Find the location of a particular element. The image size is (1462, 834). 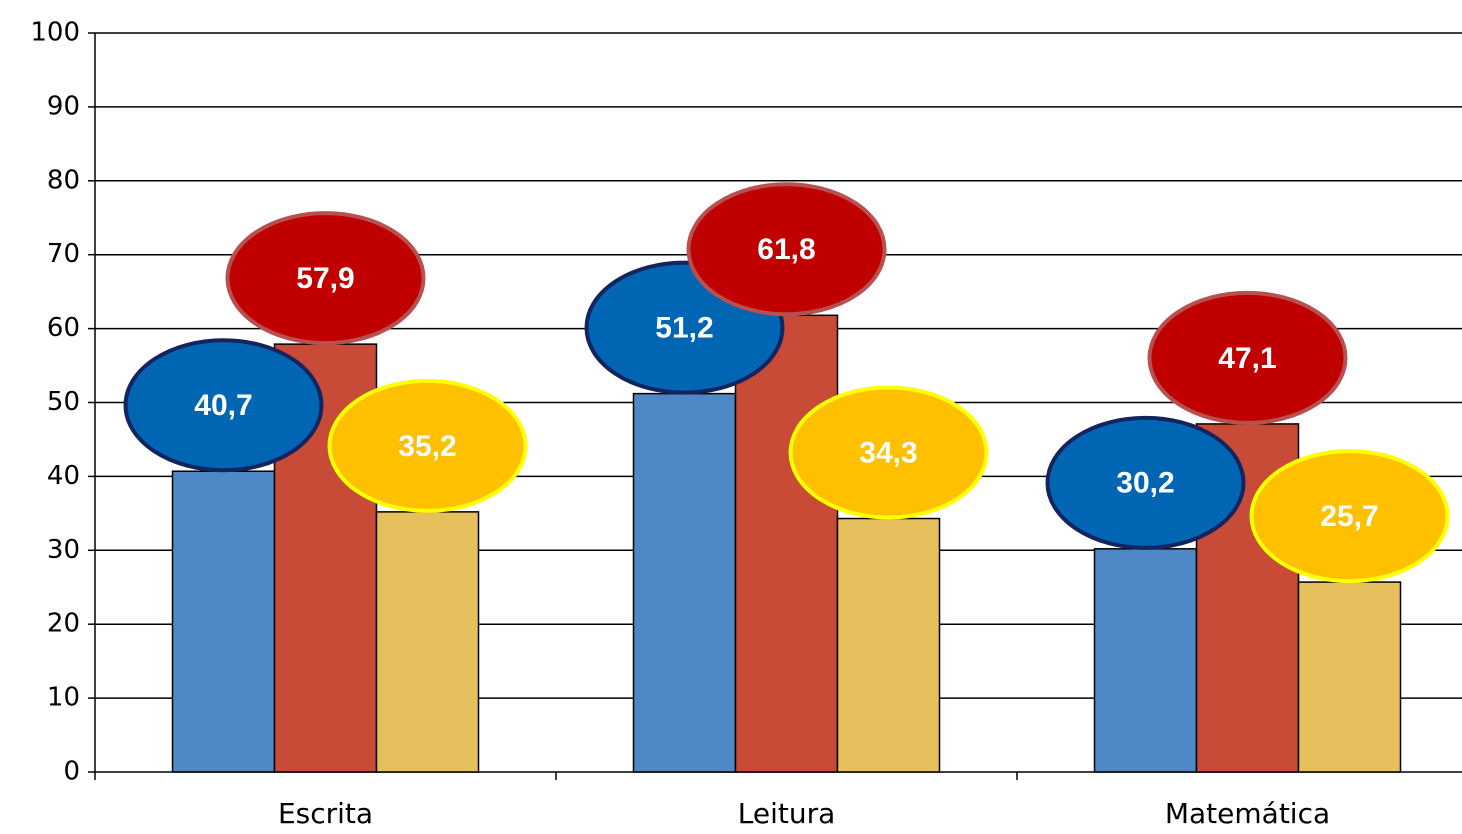

y-tick-label: 100 is located at coordinates (55, 33).